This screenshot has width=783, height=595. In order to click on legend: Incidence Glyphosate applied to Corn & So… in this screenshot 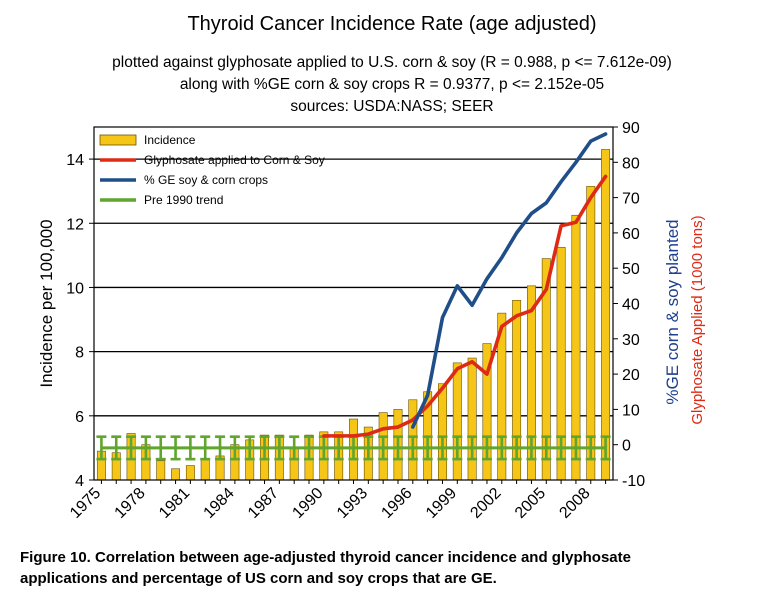, I will do `click(212, 170)`.